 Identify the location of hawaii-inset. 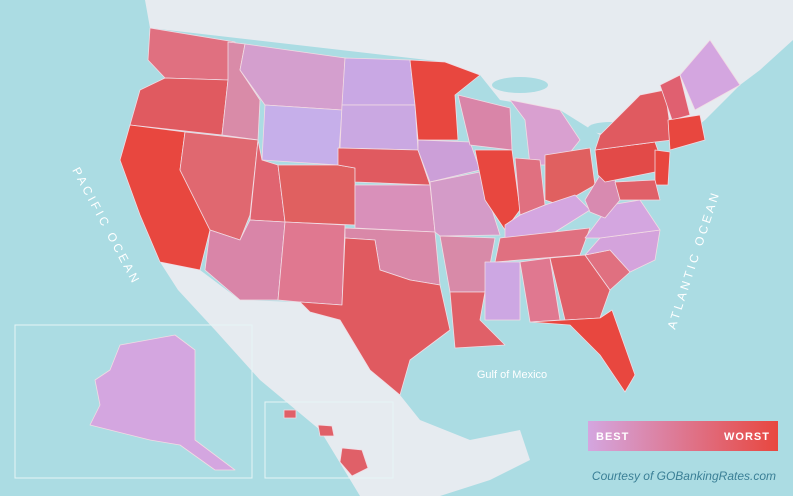
(329, 440).